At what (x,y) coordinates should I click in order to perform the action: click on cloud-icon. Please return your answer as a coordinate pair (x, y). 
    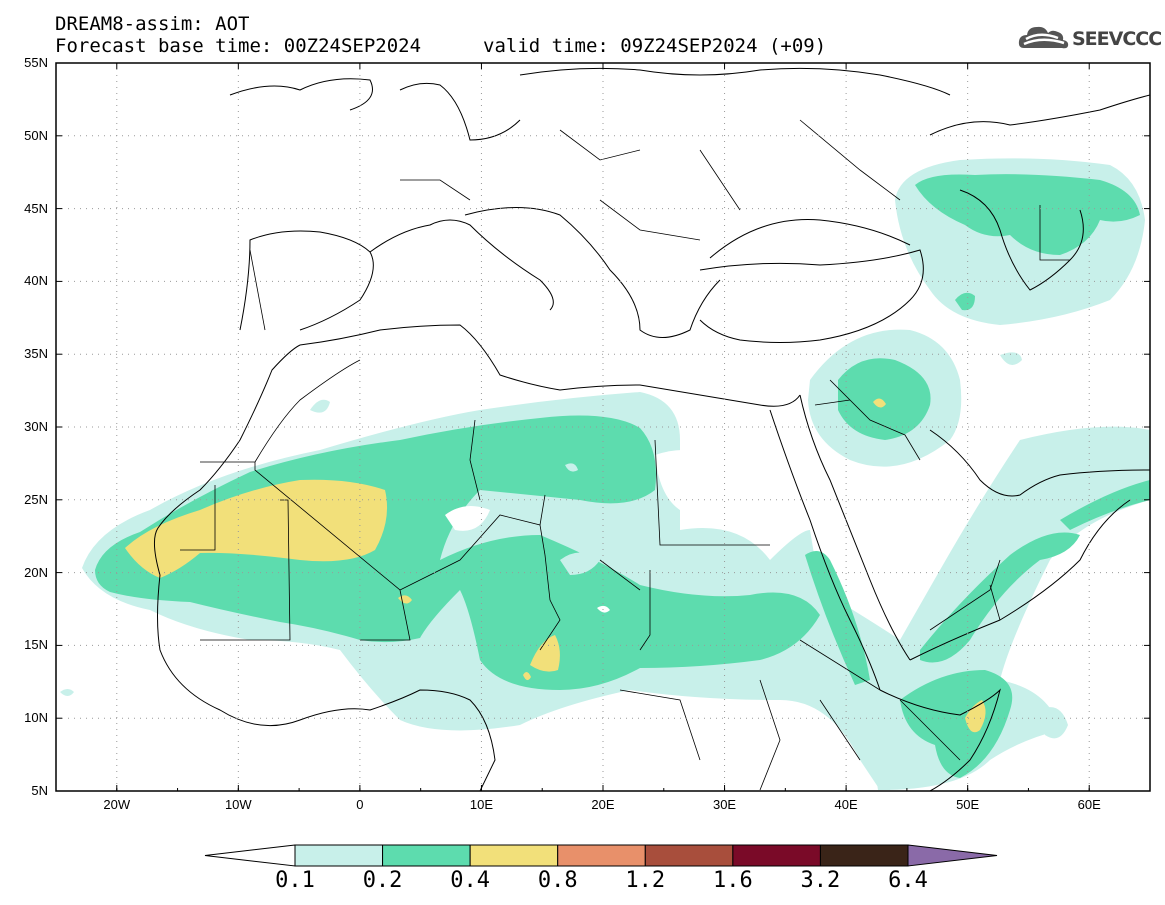
    Looking at the image, I should click on (1043, 37).